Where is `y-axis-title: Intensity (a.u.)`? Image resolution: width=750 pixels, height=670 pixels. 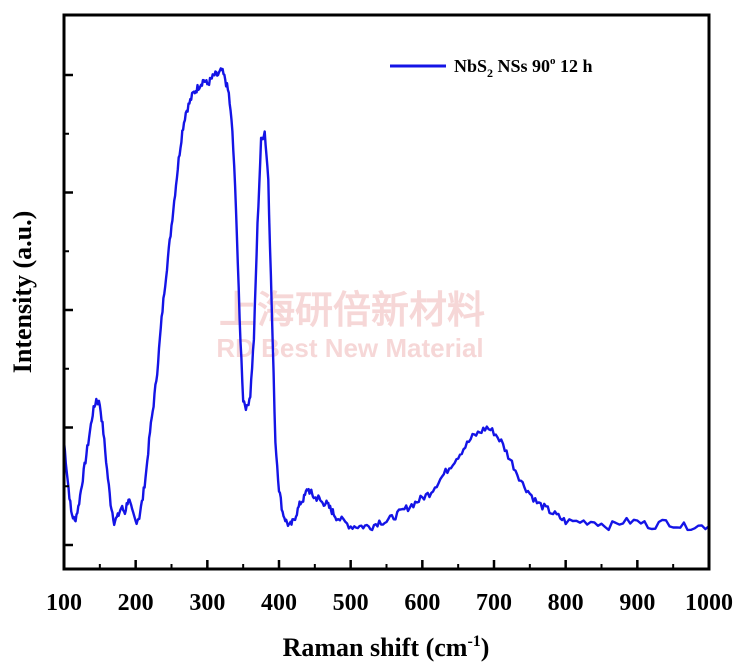
y-axis-title: Intensity (a.u.) is located at coordinates (22, 292).